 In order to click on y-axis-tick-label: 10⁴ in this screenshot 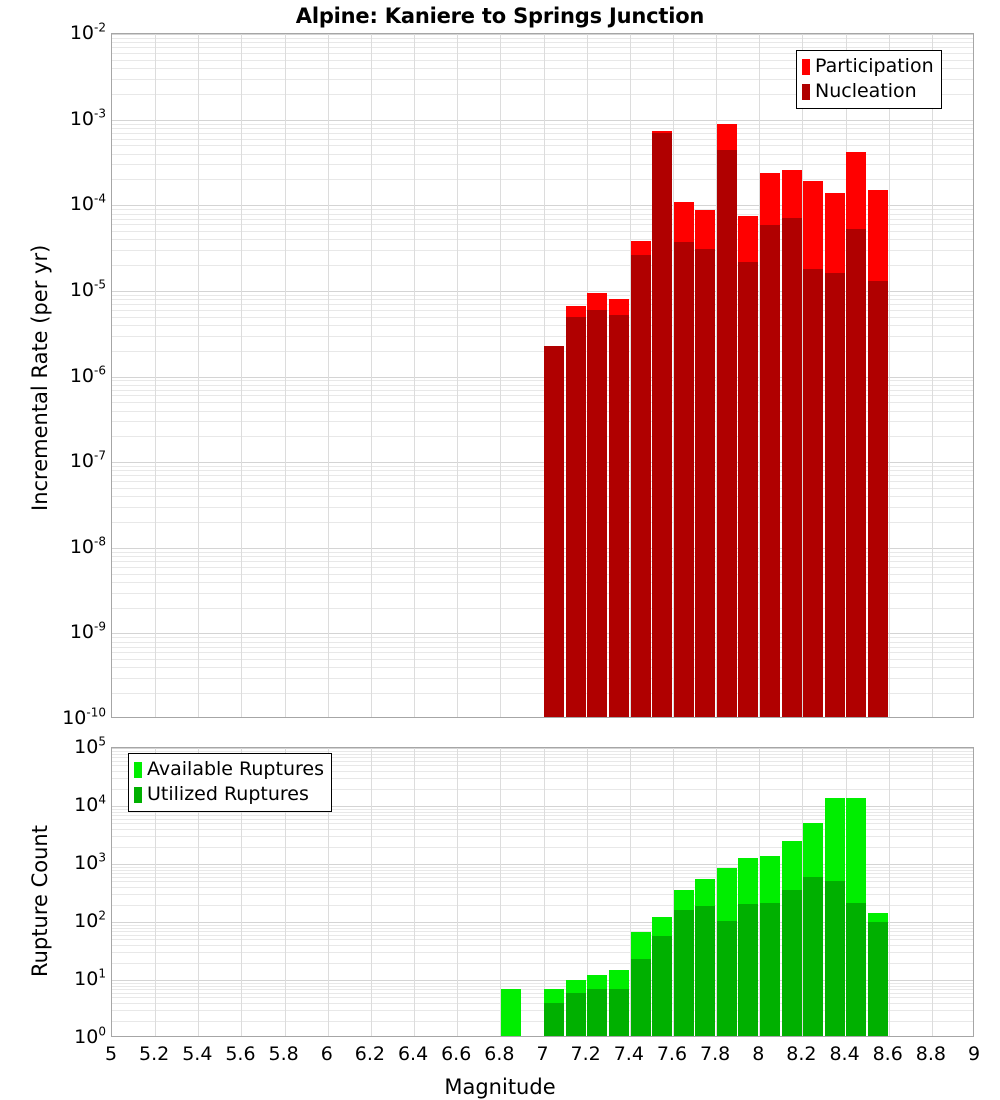, I will do `click(90, 804)`.